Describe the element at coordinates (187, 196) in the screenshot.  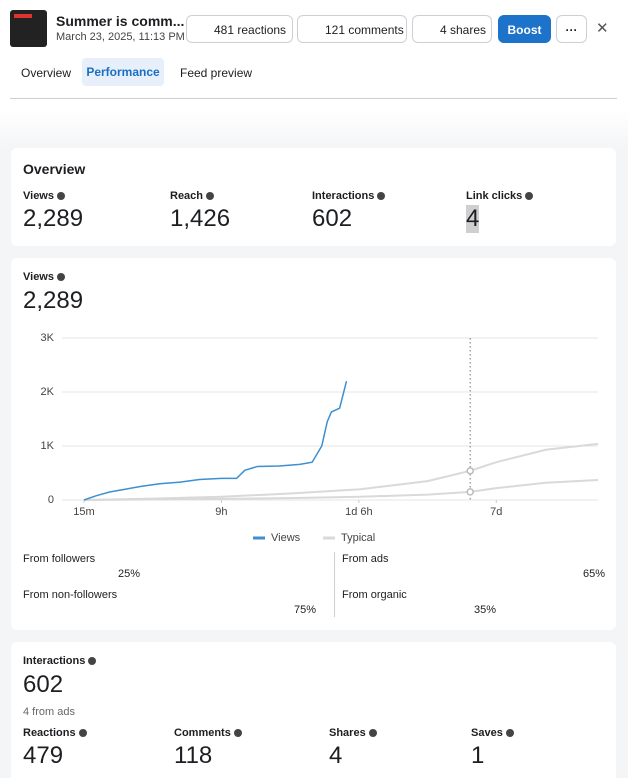
I see `label: Reach` at that location.